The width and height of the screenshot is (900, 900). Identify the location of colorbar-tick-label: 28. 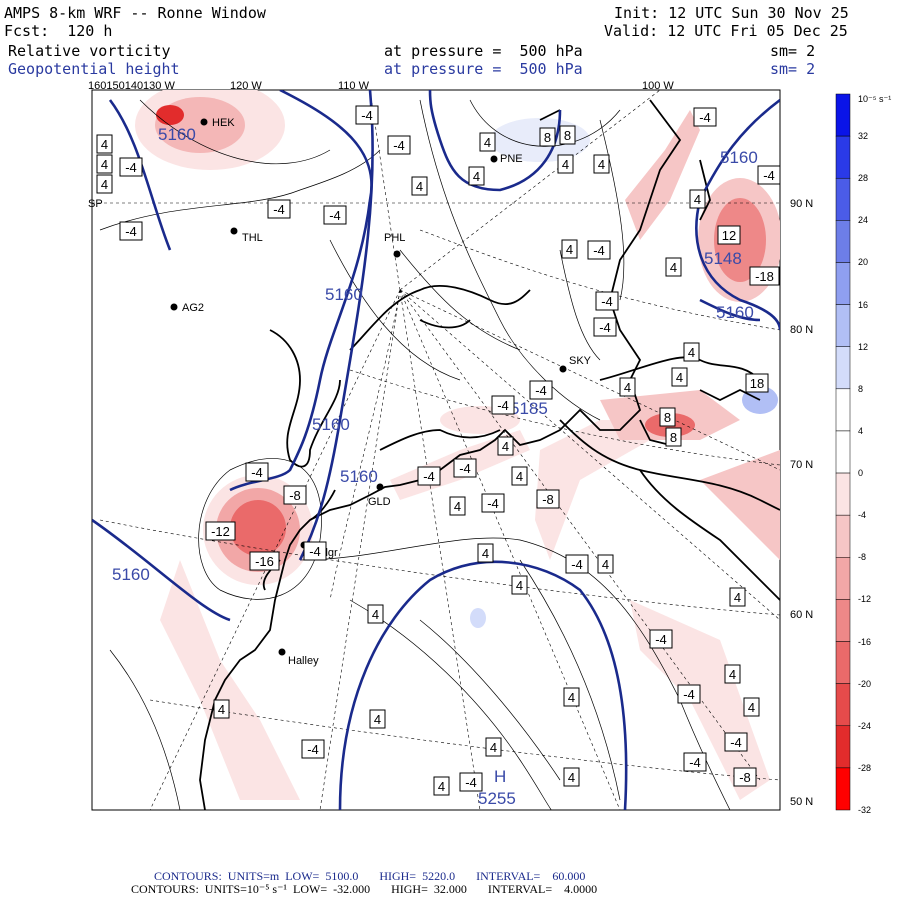
(863, 178).